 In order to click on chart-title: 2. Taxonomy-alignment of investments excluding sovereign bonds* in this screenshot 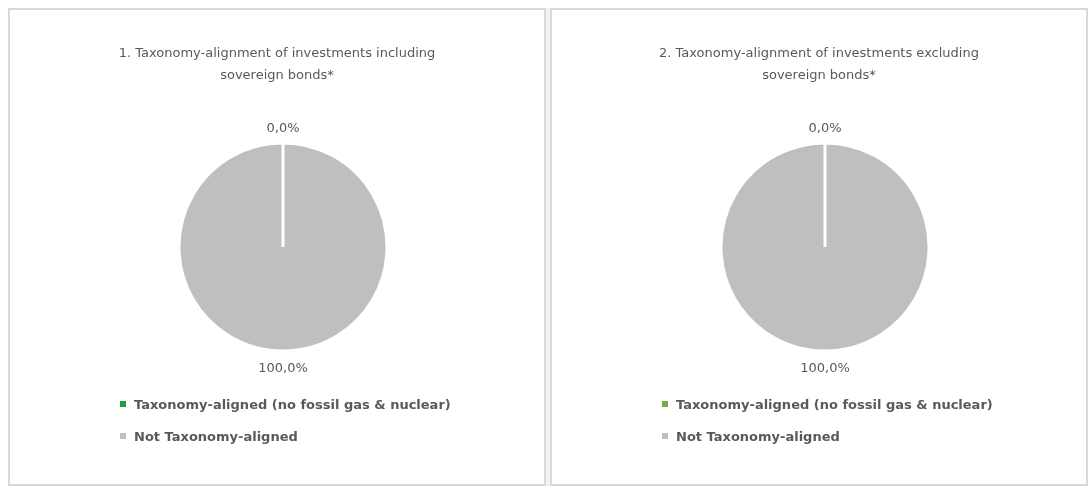, I will do `click(819, 64)`.